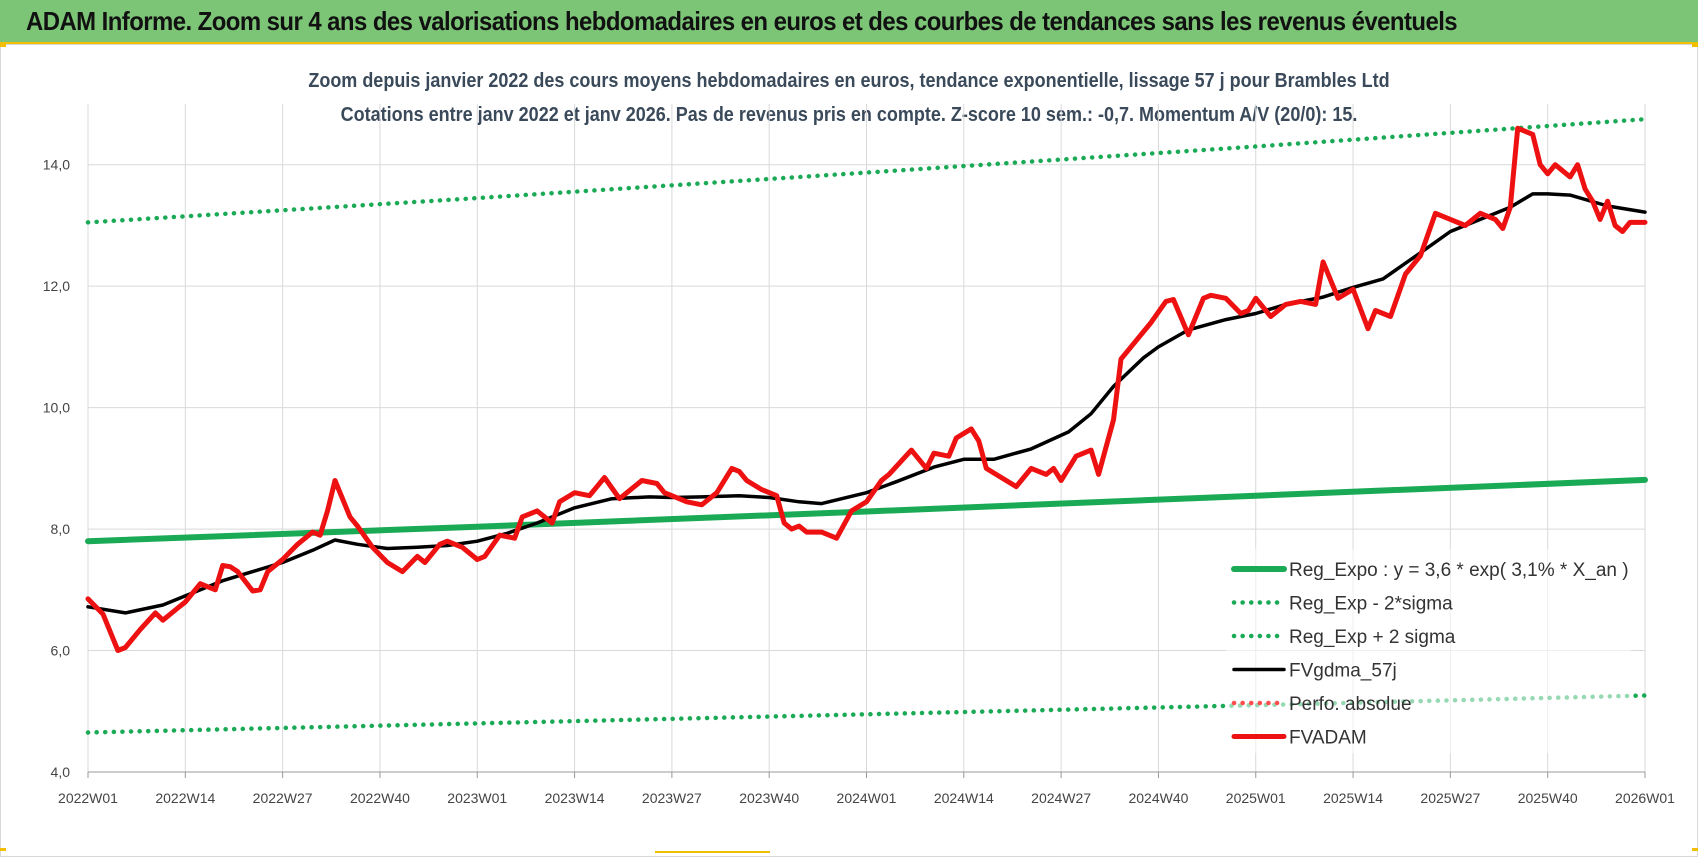 The width and height of the screenshot is (1698, 857). I want to click on series-line-reg-exp-2-sigma, so click(866, 170).